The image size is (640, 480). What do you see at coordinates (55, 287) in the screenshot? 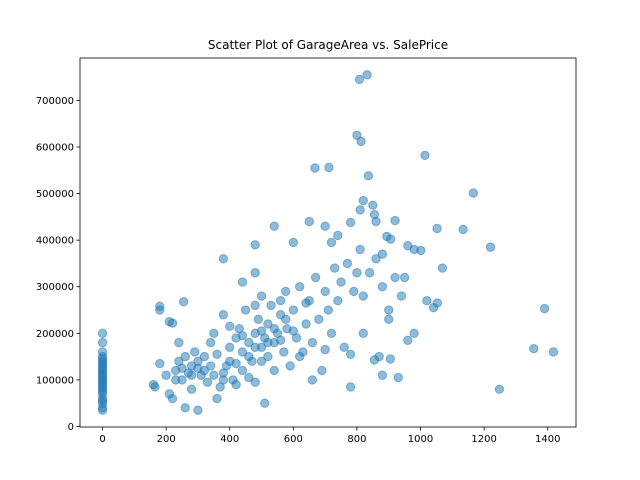
I see `y-tick-label: 300000` at bounding box center [55, 287].